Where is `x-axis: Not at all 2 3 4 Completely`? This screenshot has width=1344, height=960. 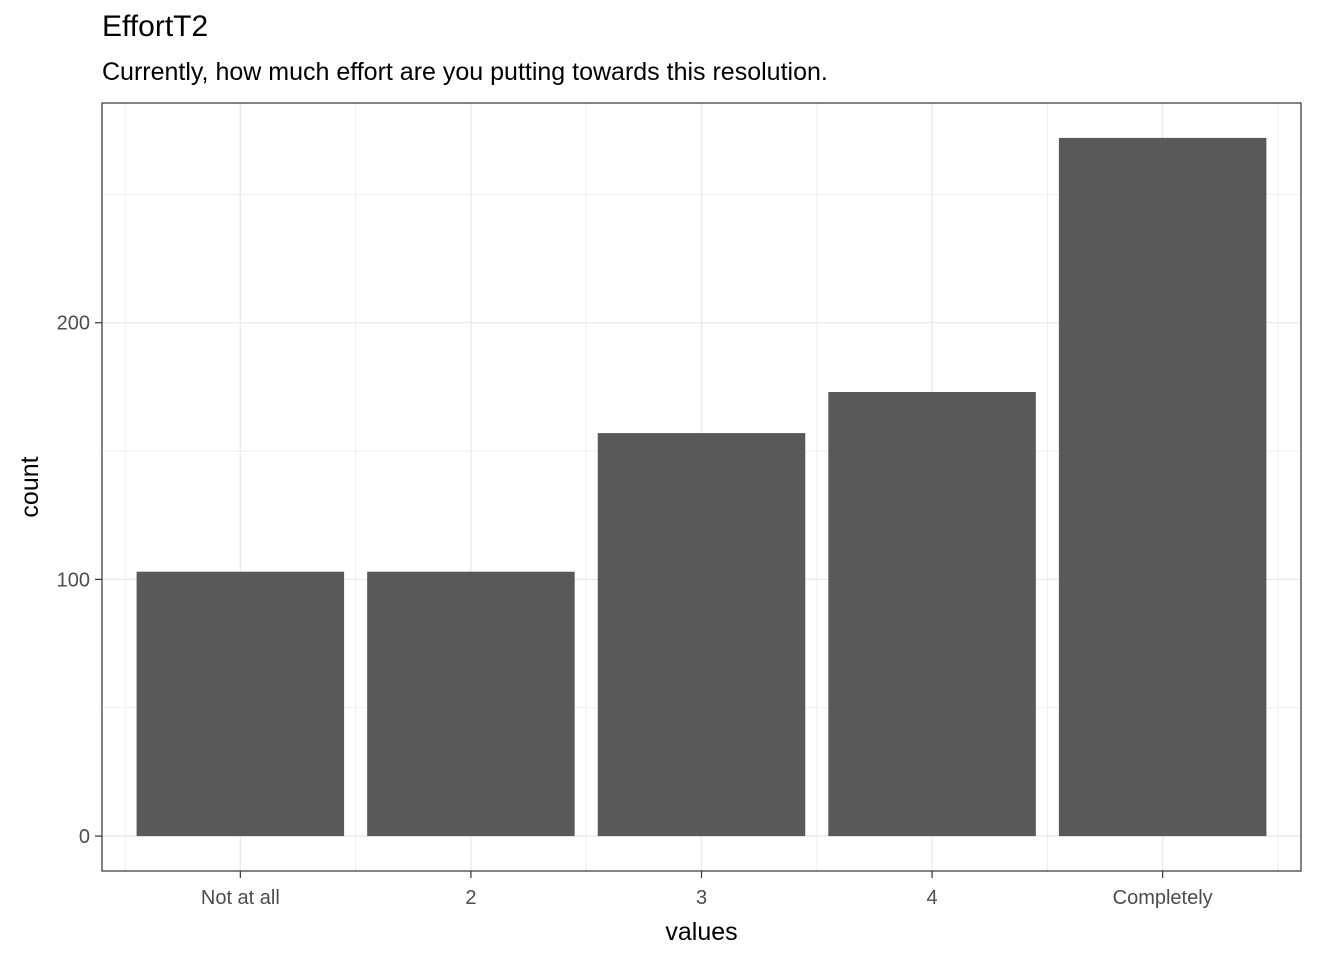
x-axis: Not at all 2 3 4 Completely is located at coordinates (707, 890).